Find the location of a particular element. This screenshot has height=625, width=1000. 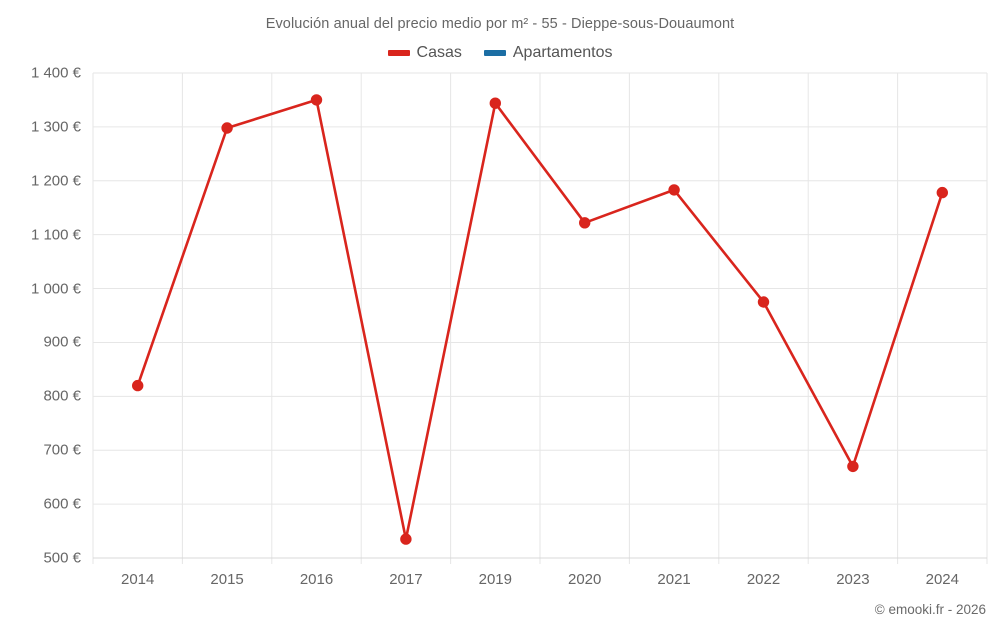

x-axis-tick-label: 2021 is located at coordinates (674, 579).